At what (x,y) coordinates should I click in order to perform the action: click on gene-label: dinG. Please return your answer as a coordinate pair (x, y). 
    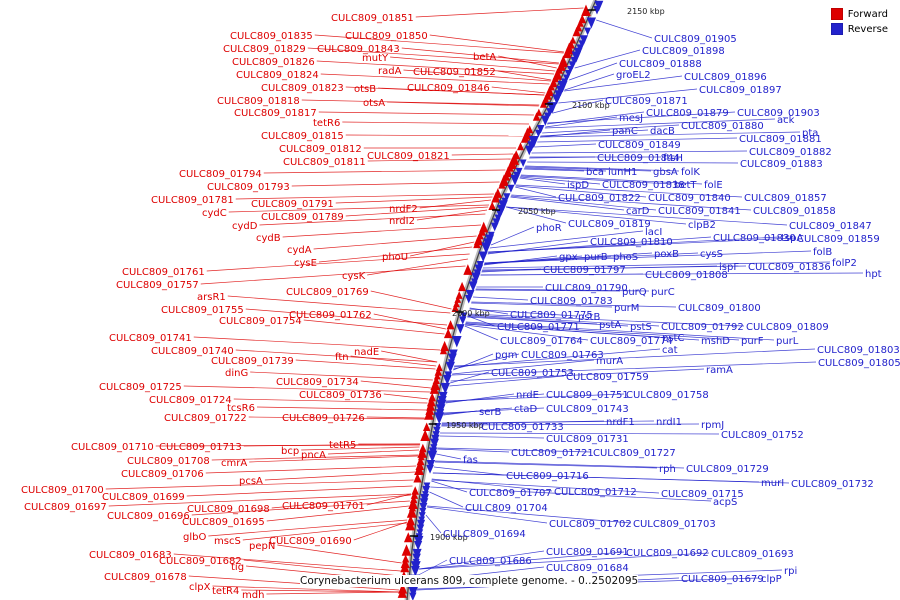
    Looking at the image, I should click on (236, 373).